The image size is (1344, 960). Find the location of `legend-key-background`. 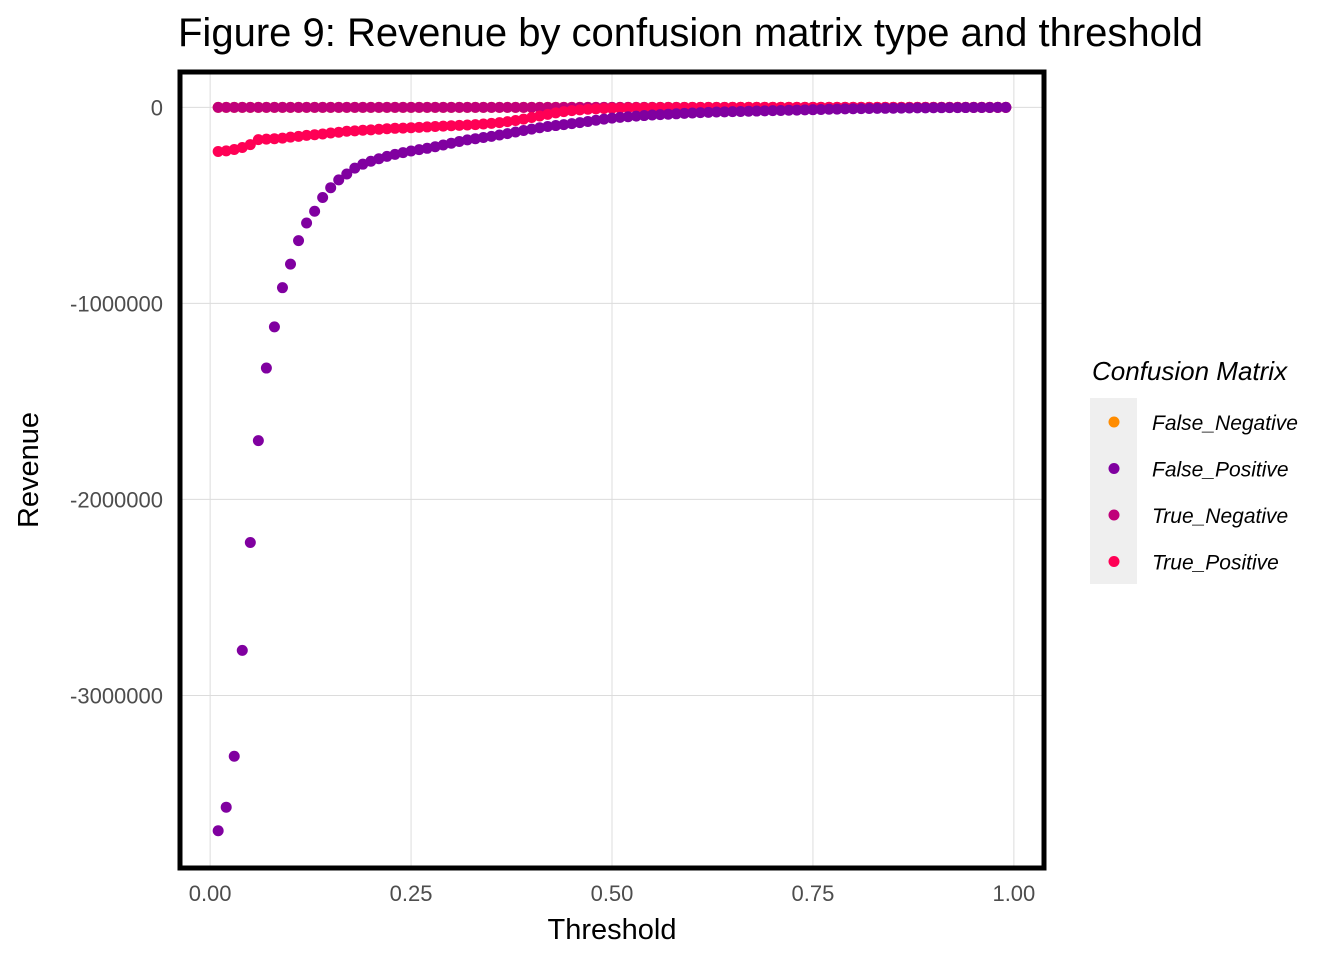

legend-key-background is located at coordinates (1113, 491).